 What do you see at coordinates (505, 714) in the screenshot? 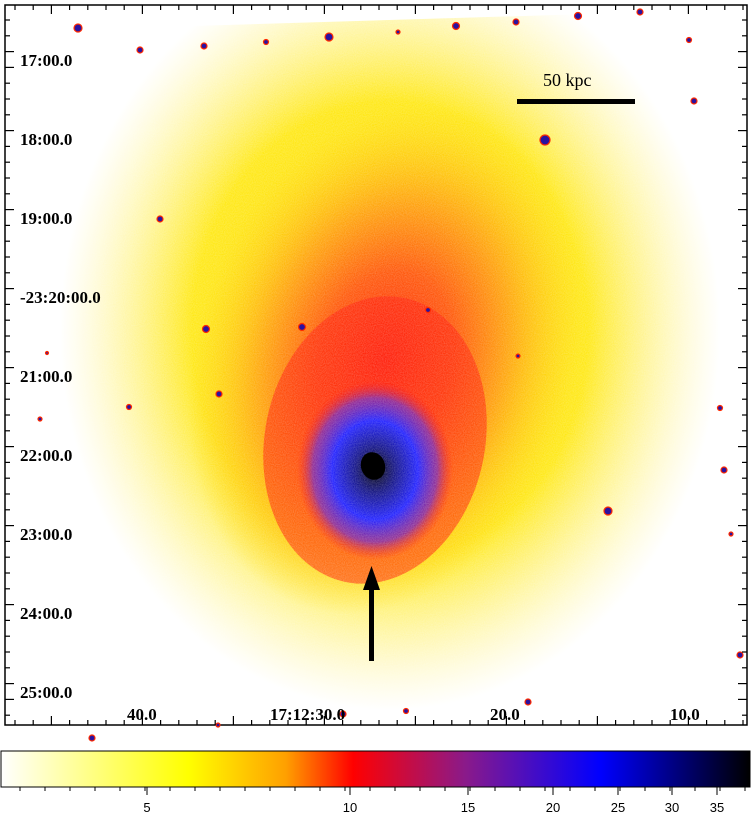
I see `ra-label: 20.0` at bounding box center [505, 714].